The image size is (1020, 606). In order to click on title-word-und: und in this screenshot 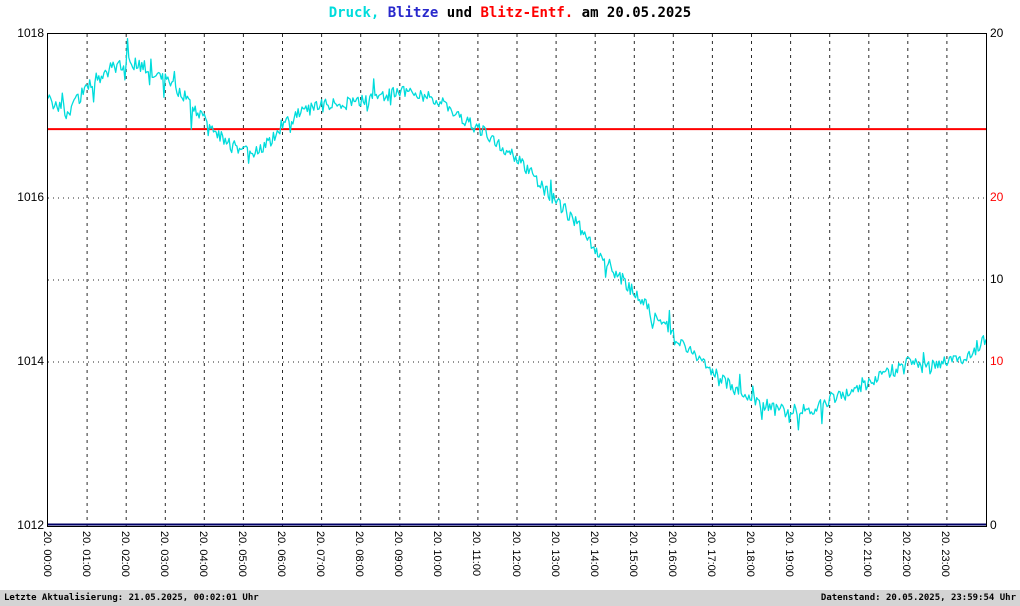, I will do `click(459, 13)`.